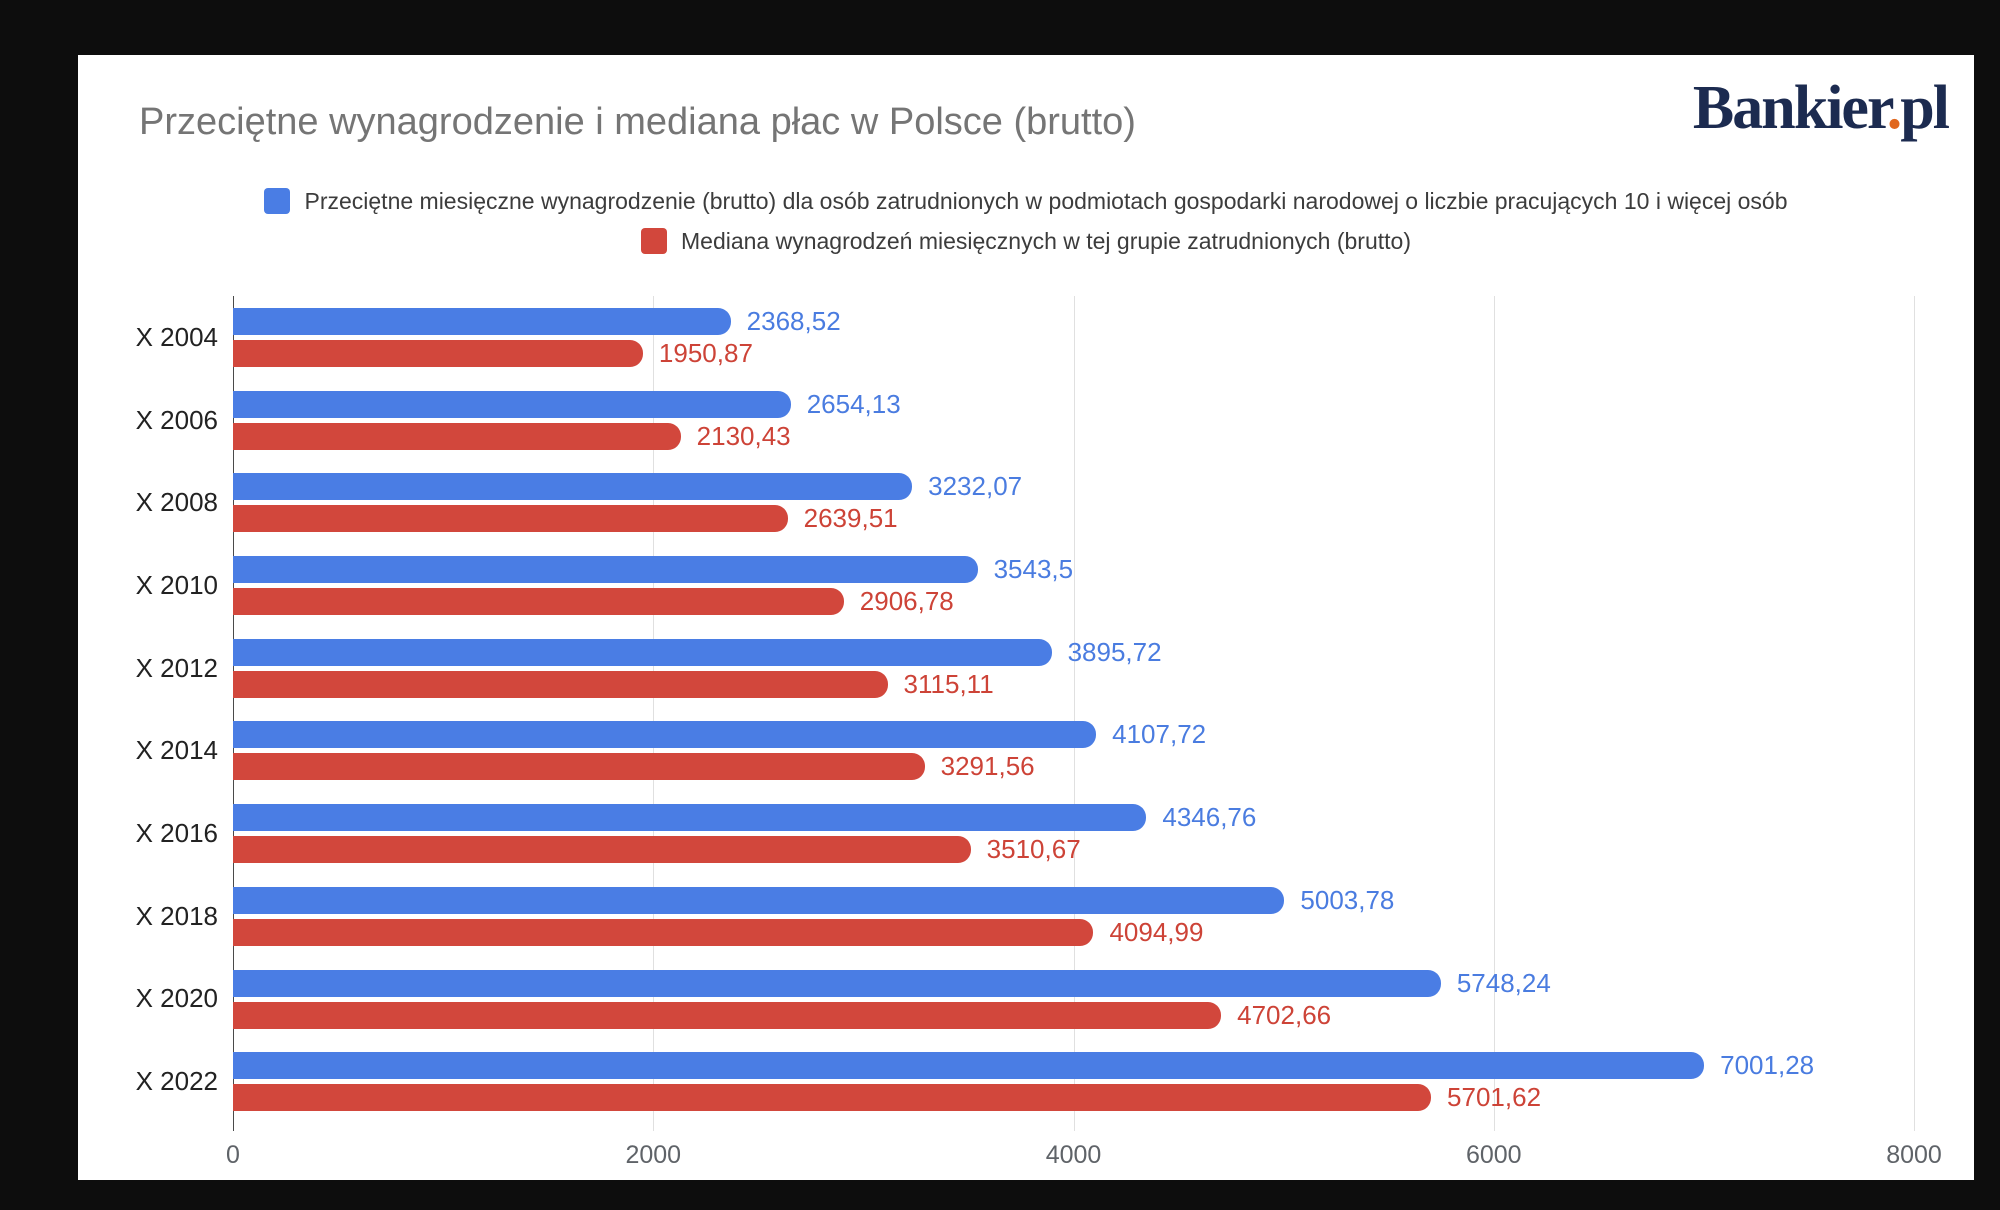 The width and height of the screenshot is (2000, 1210). I want to click on chart-row: 3543,5 2906,78, so click(1073, 585).